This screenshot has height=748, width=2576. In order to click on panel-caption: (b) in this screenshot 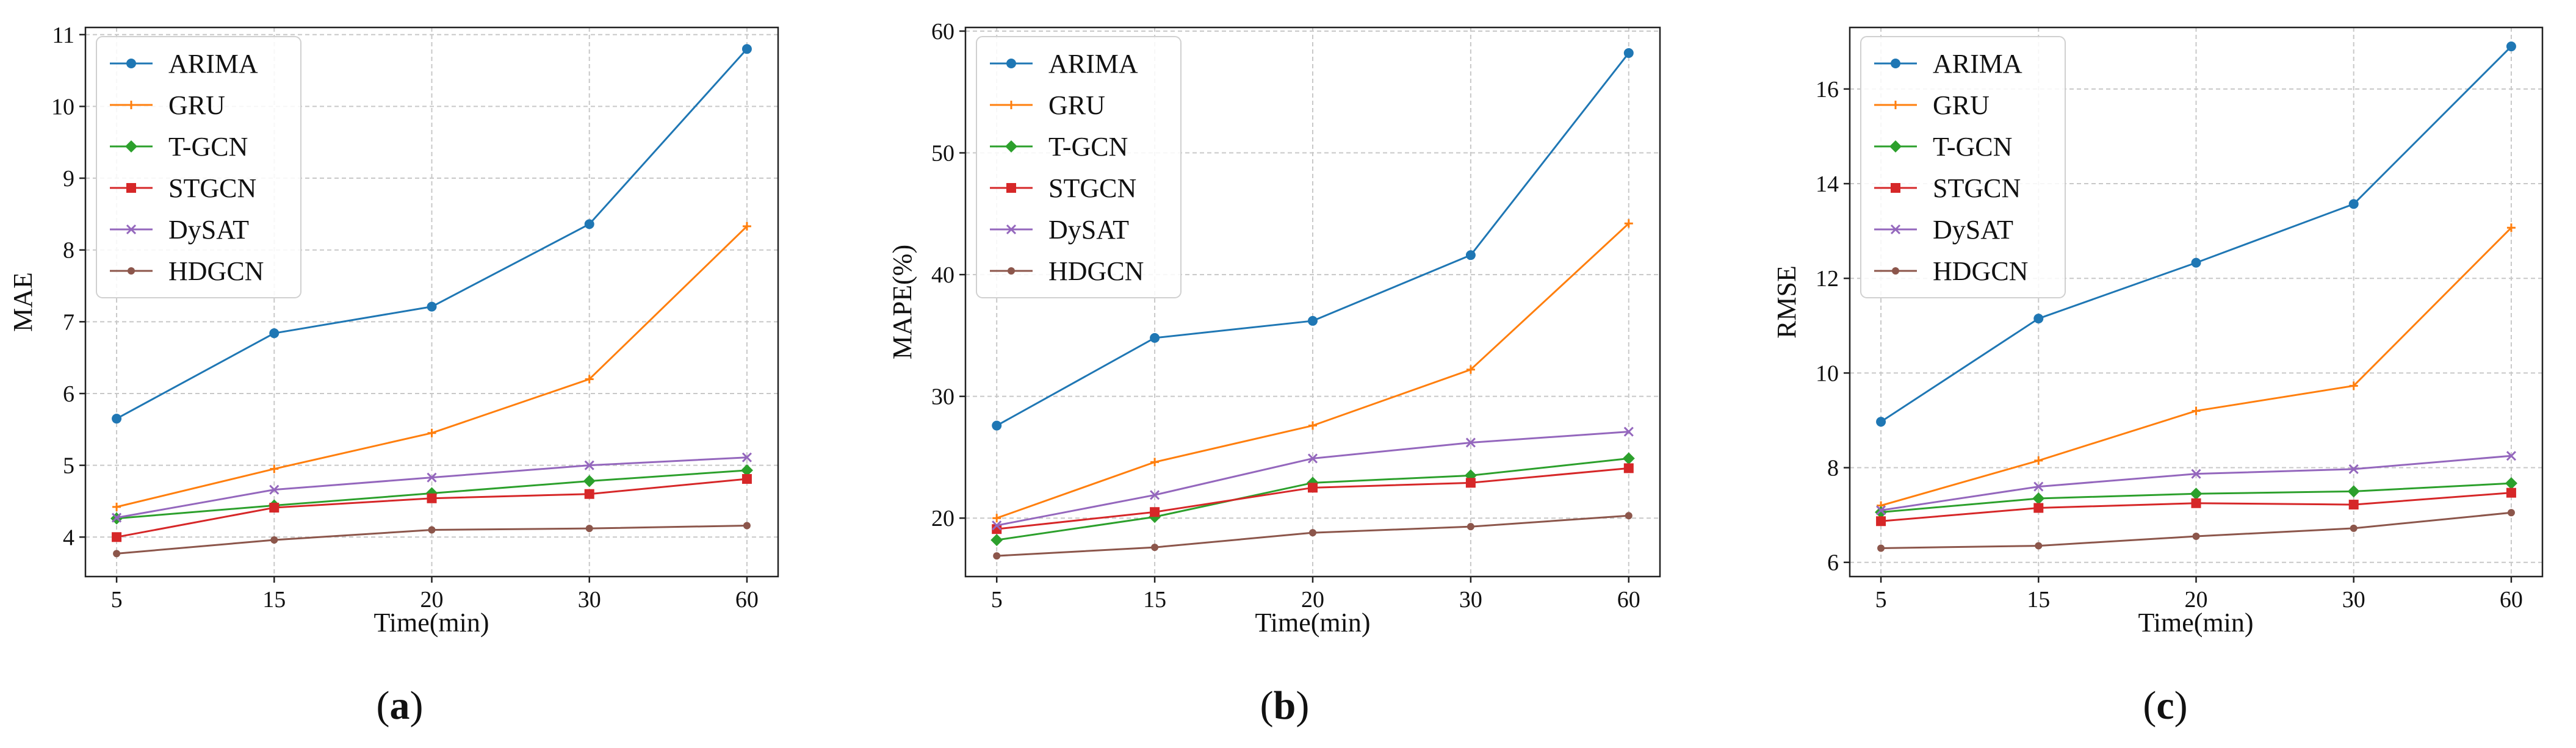, I will do `click(1285, 705)`.